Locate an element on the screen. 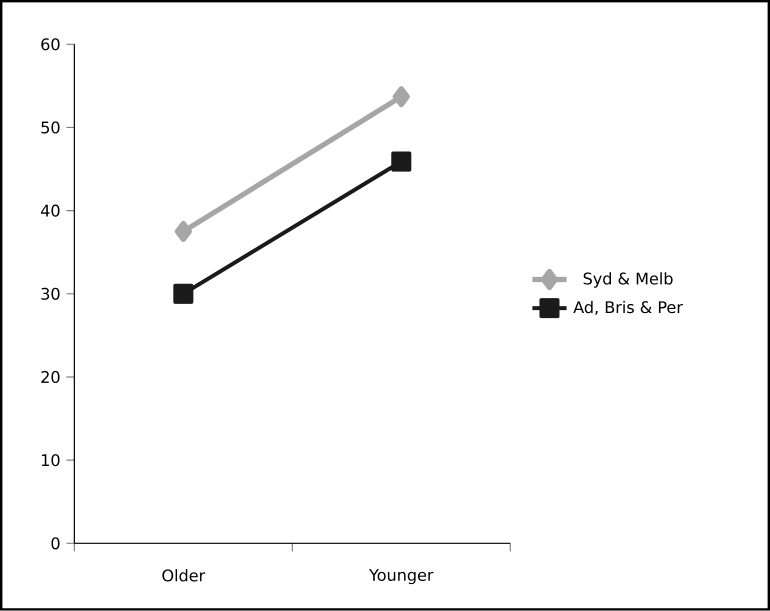 The width and height of the screenshot is (770, 611). y-tick-label: 20 is located at coordinates (50, 377).